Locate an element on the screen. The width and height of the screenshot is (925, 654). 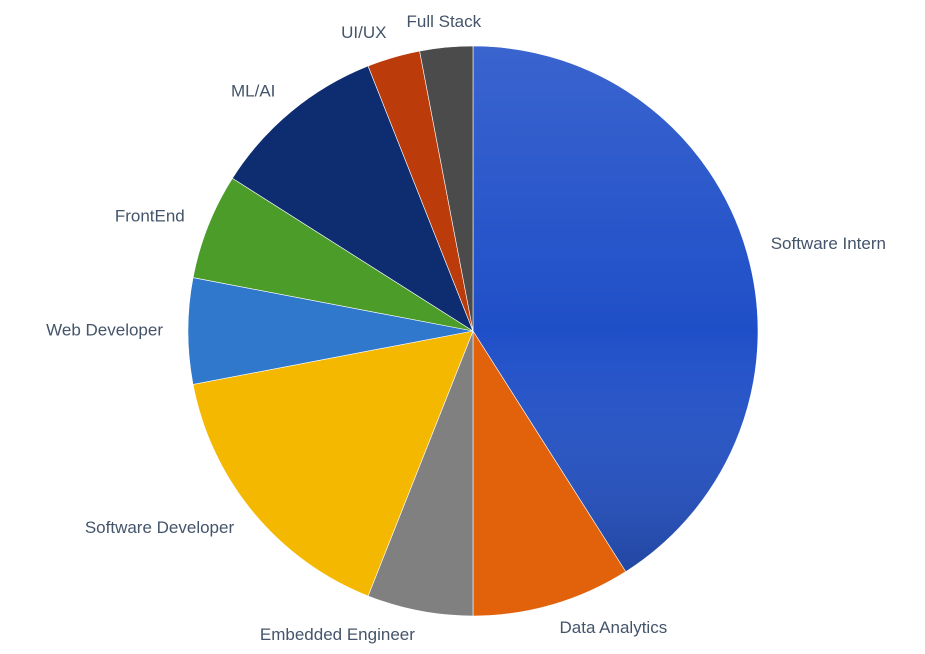
slice-label: UI/UX is located at coordinates (363, 32).